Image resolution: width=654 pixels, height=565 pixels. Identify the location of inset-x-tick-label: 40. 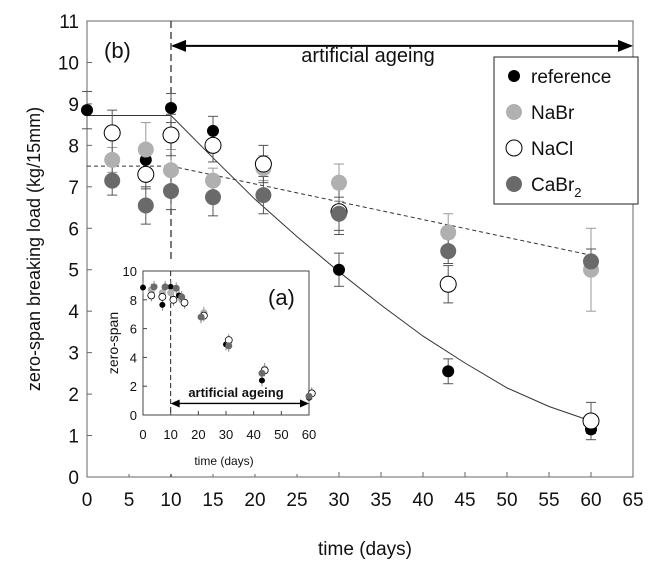
(253, 434).